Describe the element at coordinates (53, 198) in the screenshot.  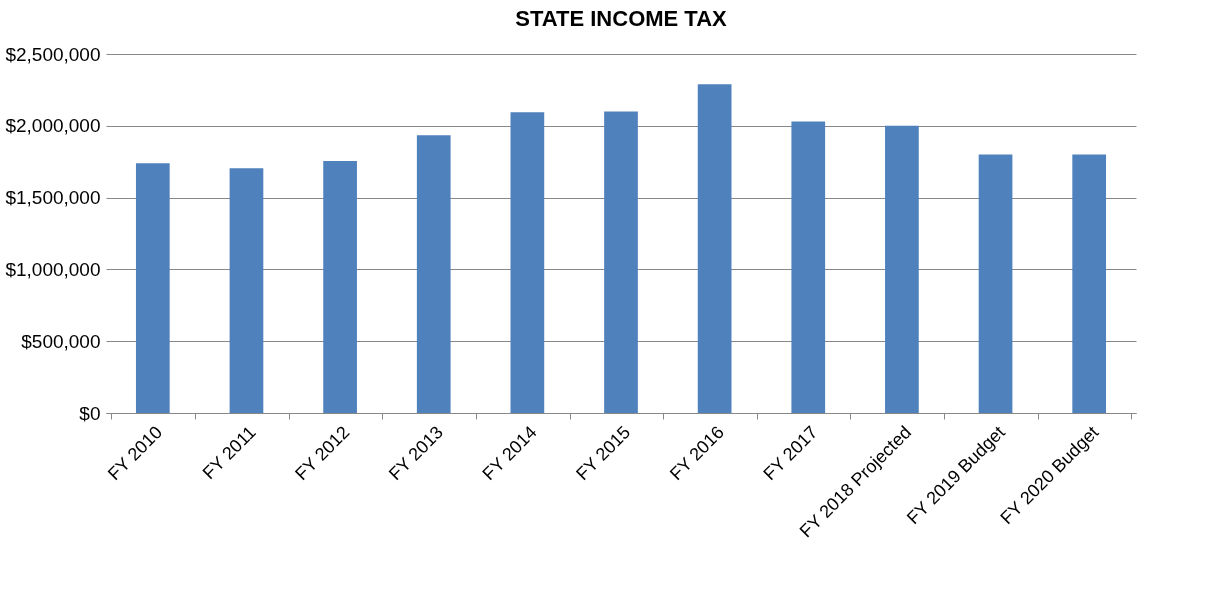
I see `y-tick-label: $1,500,000` at that location.